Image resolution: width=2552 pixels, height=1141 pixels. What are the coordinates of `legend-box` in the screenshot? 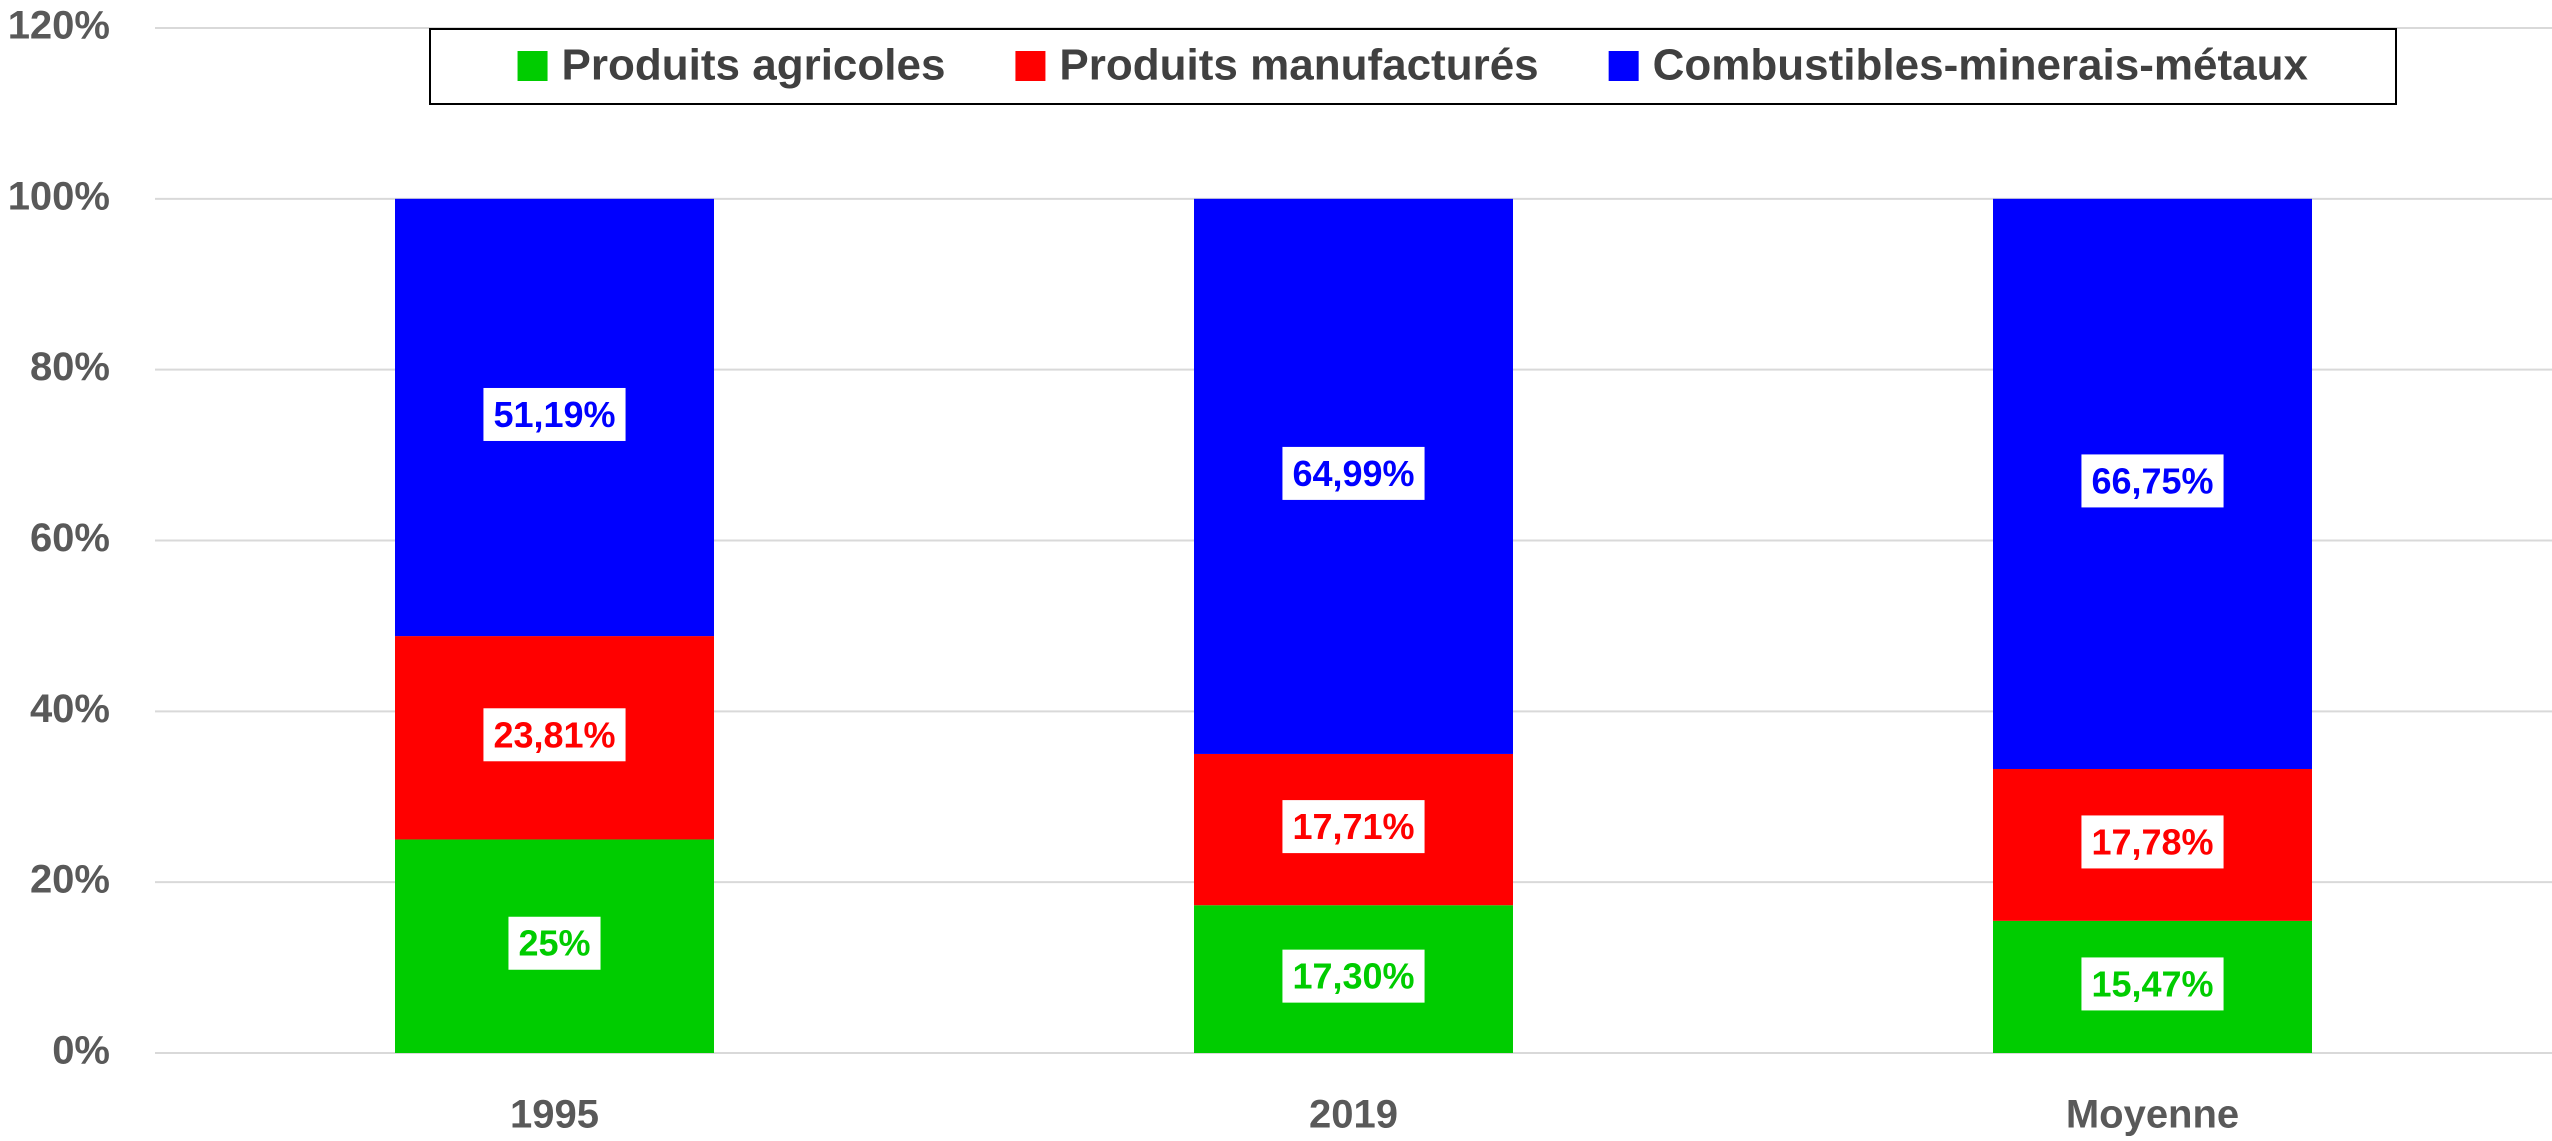 It's located at (1413, 66).